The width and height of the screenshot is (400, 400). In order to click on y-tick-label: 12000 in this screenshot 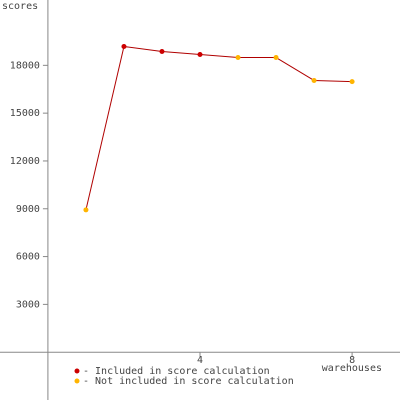, I will do `click(25, 161)`.